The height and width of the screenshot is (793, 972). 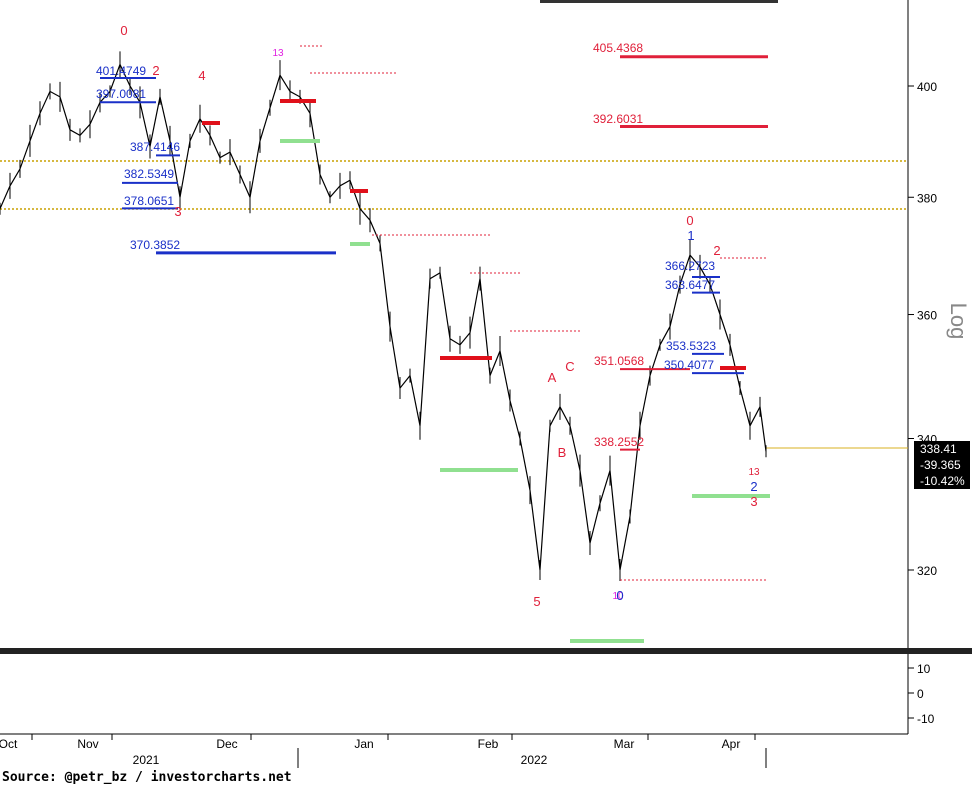 I want to click on oscillator-line, so click(x=381, y=693).